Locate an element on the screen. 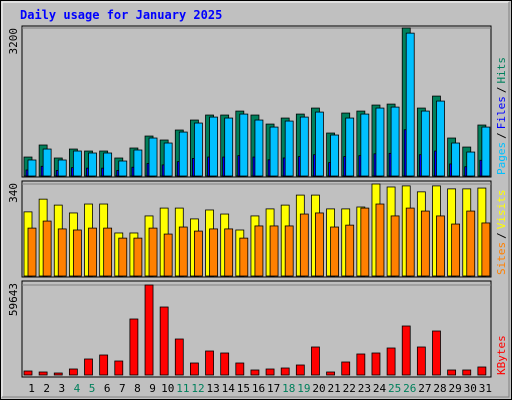 Image resolution: width=512 pixels, height=400 pixels. legend-entry: Pages is located at coordinates (501, 158).